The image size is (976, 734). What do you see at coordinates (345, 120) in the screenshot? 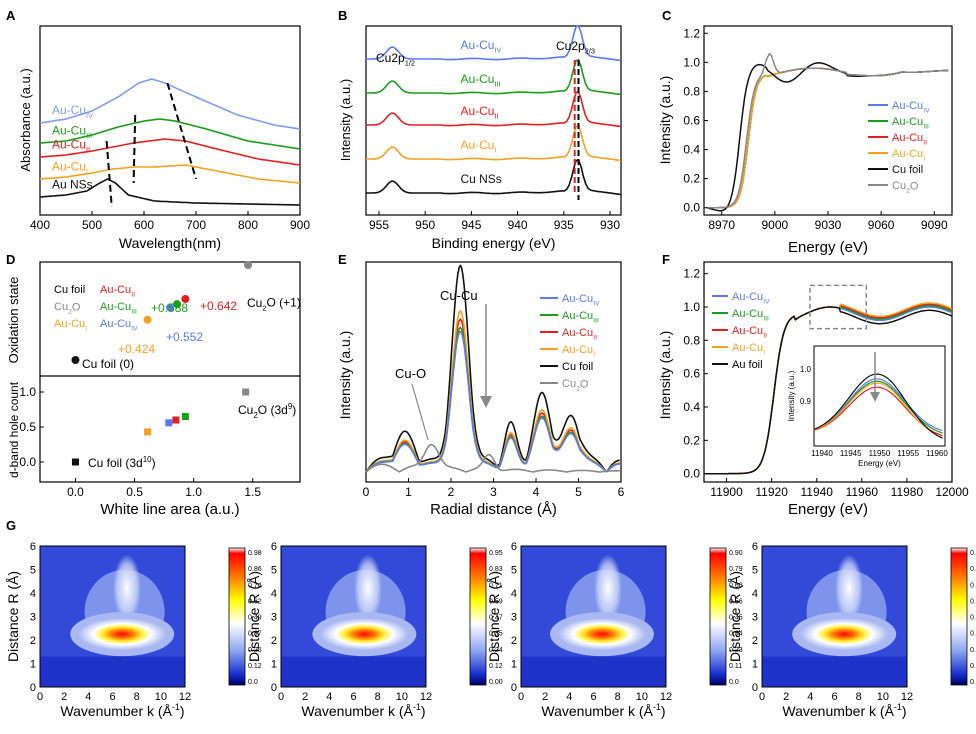
I see `panel-b-ylabel: Intensity (a.u.)` at bounding box center [345, 120].